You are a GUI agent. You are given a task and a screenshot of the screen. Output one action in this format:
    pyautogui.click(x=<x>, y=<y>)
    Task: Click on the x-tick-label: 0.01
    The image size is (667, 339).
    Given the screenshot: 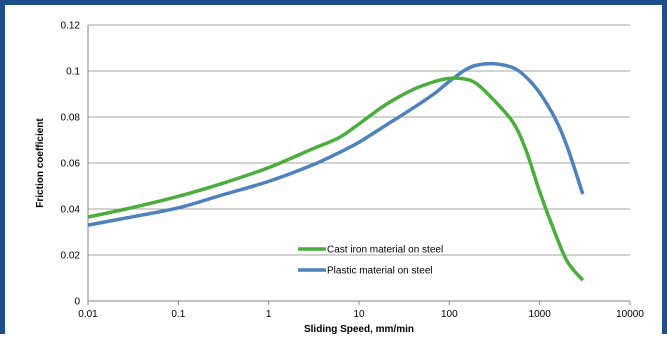 What is the action you would take?
    pyautogui.click(x=88, y=314)
    